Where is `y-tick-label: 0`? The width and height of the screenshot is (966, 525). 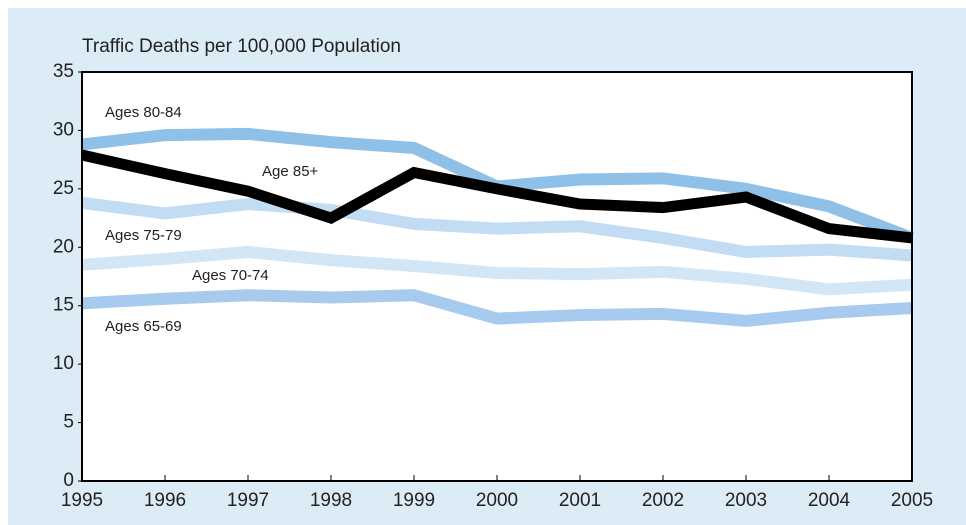
y-tick-label: 0 is located at coordinates (68, 480).